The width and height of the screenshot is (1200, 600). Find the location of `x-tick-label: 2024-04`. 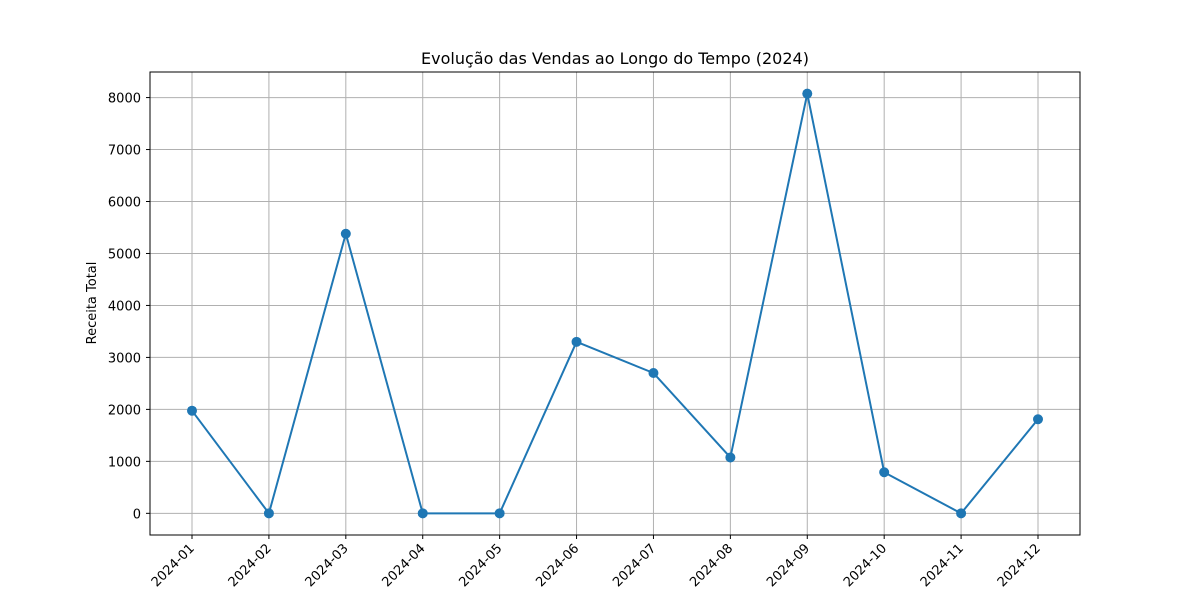

x-tick-label: 2024-04 is located at coordinates (404, 565).